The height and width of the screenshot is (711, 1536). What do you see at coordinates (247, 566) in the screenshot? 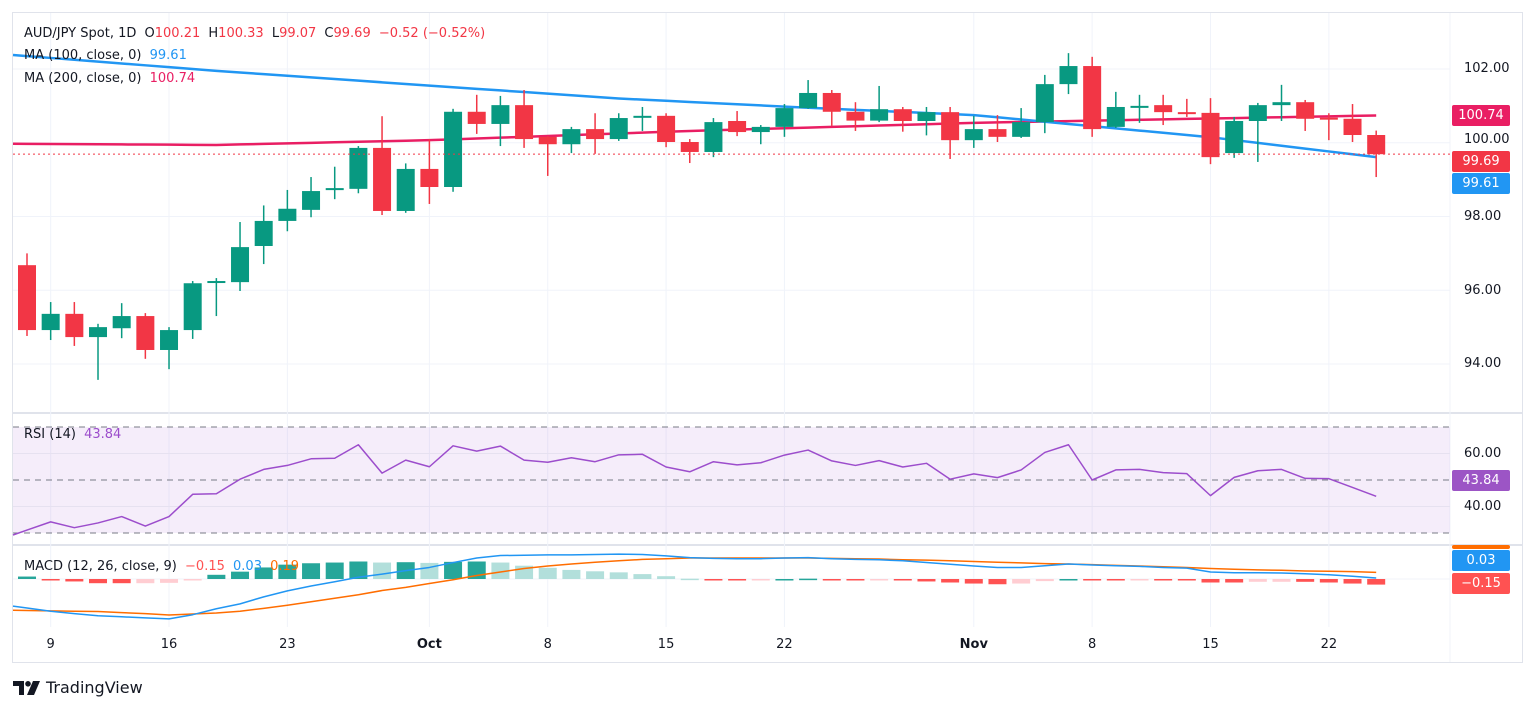
I see `macd-line-value: 0.03` at bounding box center [247, 566].